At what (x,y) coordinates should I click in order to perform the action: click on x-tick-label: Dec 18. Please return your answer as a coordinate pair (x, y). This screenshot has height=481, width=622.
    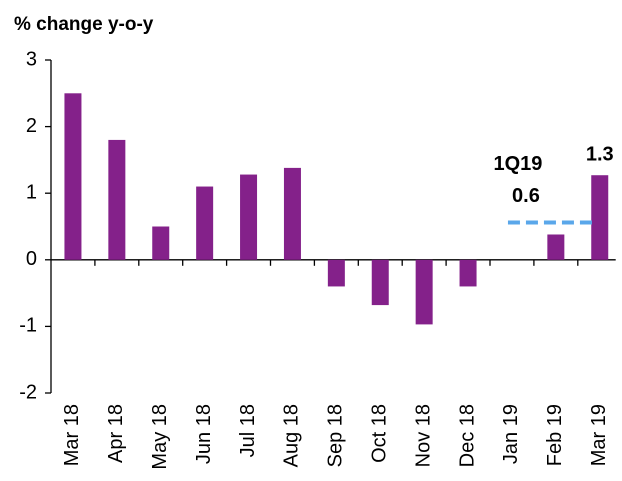
    Looking at the image, I should click on (467, 435).